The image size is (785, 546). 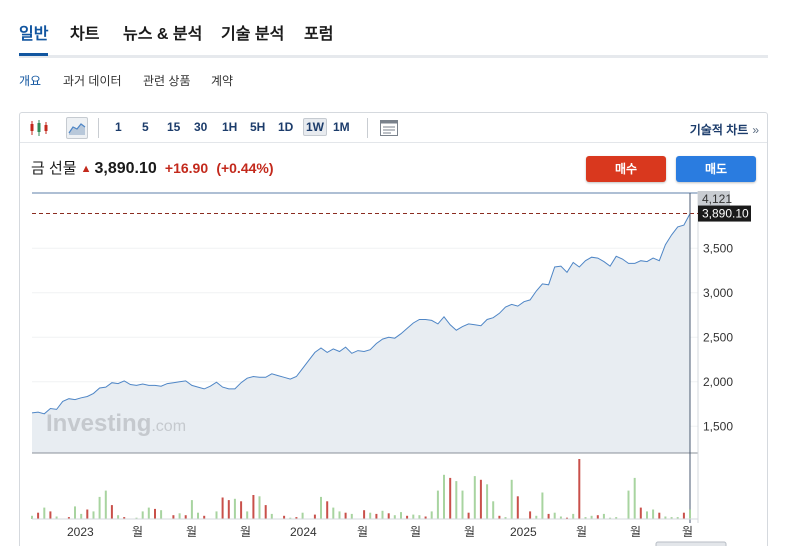 What do you see at coordinates (34, 38) in the screenshot?
I see `tab-general: 일반` at bounding box center [34, 38].